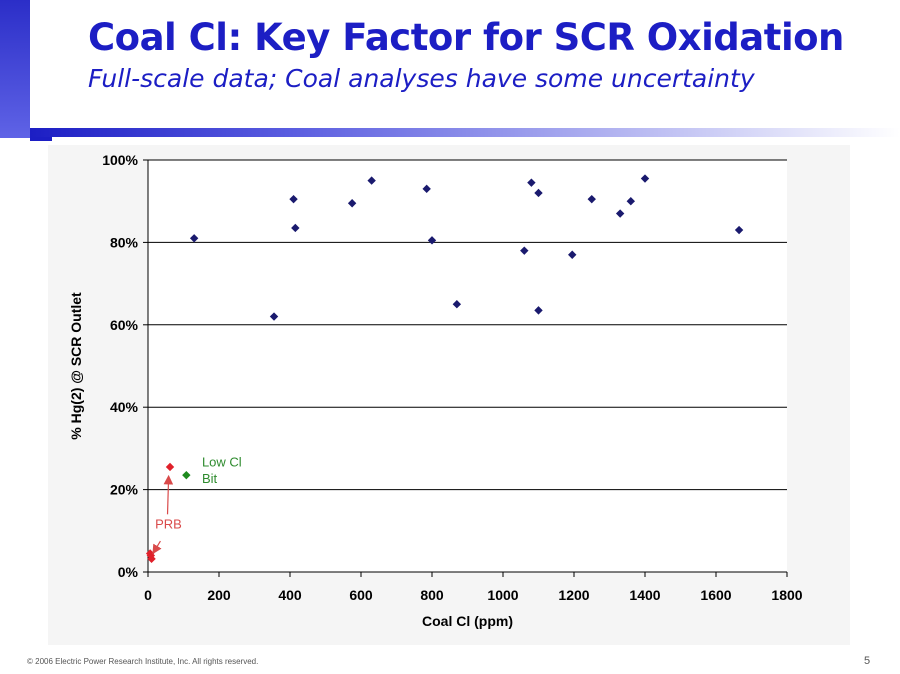  What do you see at coordinates (219, 595) in the screenshot?
I see `x-tick-label: 200` at bounding box center [219, 595].